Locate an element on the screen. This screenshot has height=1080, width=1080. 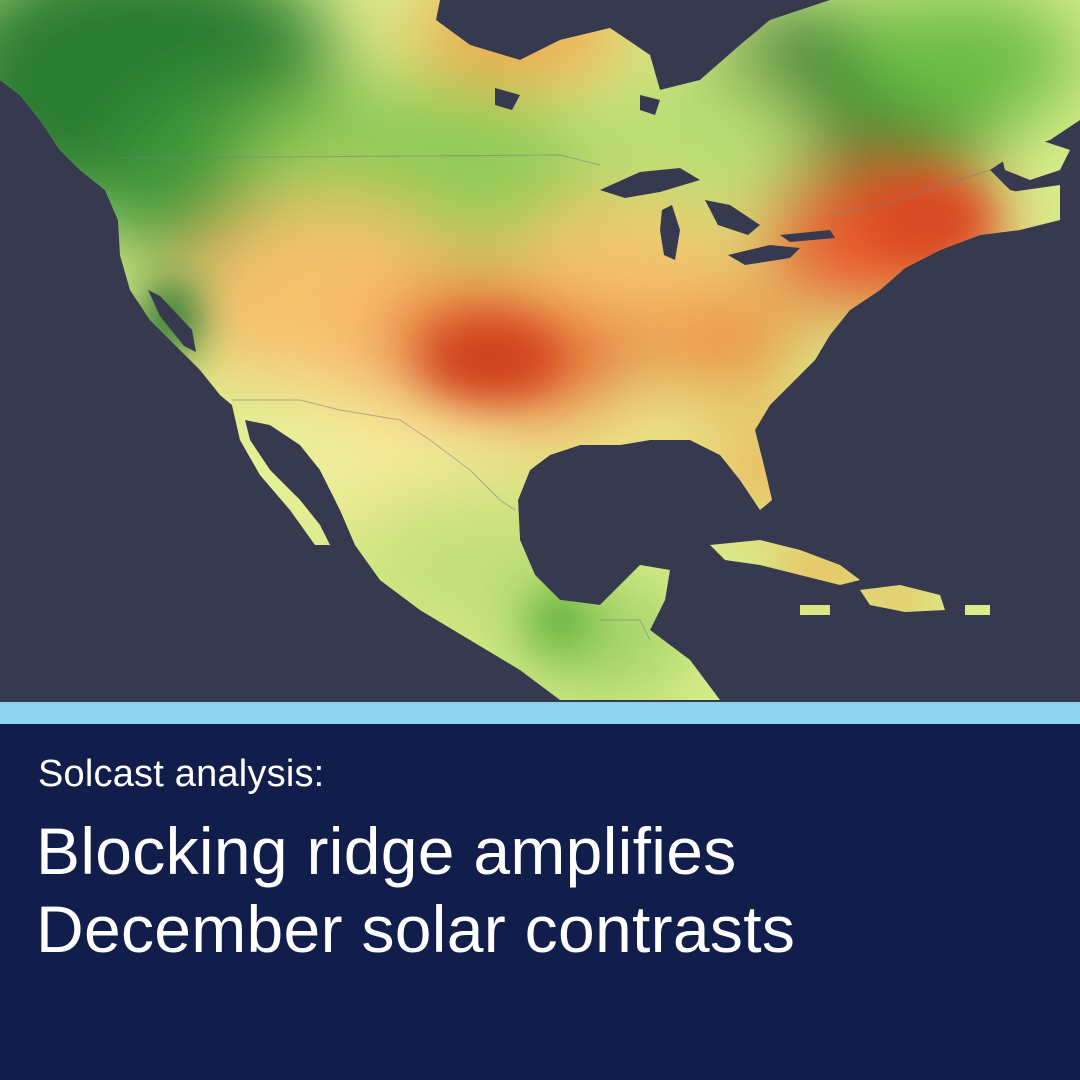
headline-line-2: December solar contrasts is located at coordinates (416, 929).